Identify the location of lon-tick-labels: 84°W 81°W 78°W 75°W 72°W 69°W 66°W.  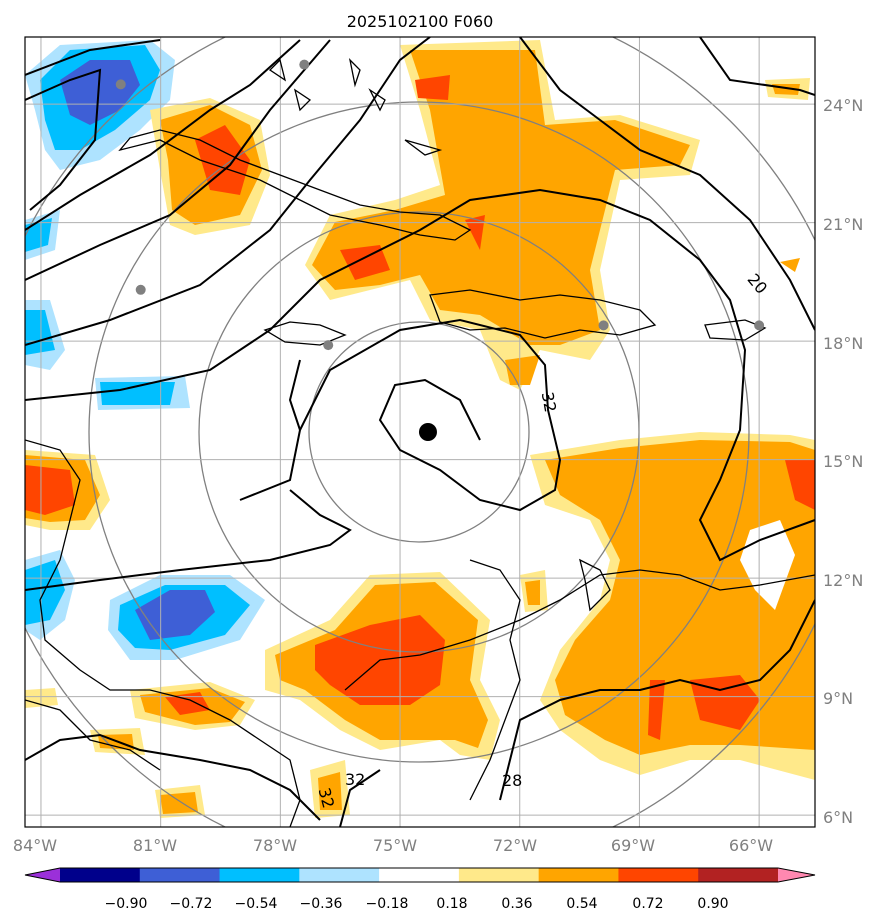
(393, 845).